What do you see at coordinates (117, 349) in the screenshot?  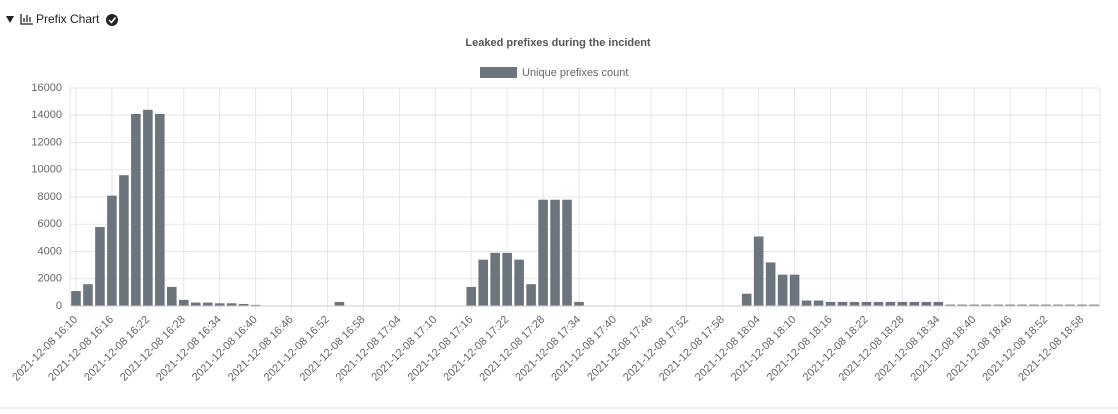 I see `x-tick-label: 2021-12-08 16:22` at bounding box center [117, 349].